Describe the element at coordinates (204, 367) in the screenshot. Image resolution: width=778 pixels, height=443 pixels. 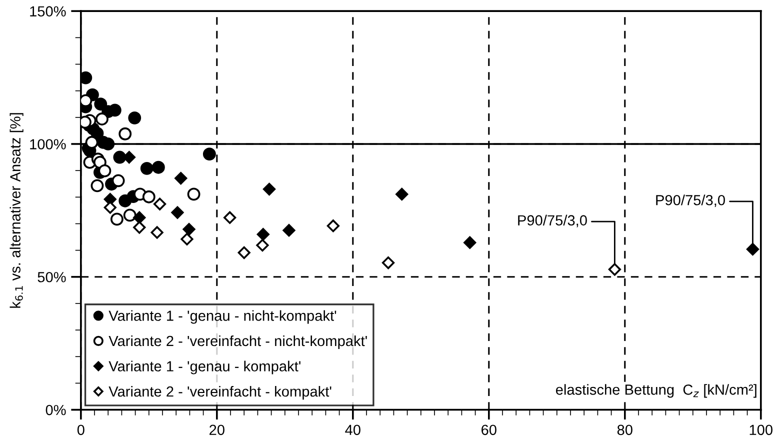
I see `legend-label: Variante 1 - 'genau - kompakt'` at that location.